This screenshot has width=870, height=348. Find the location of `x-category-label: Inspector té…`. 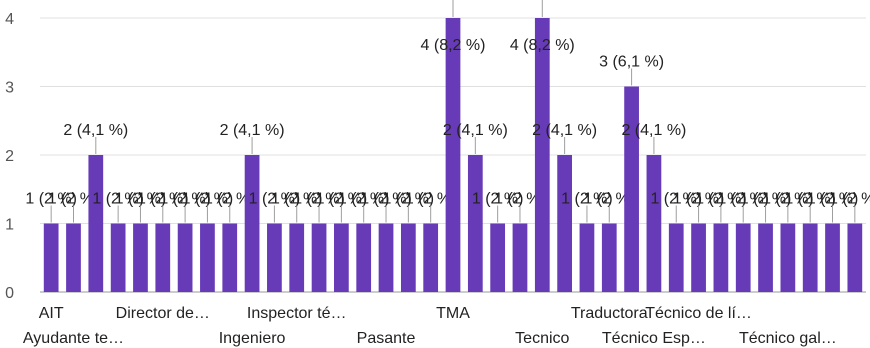

x-category-label: Inspector té… is located at coordinates (297, 313).